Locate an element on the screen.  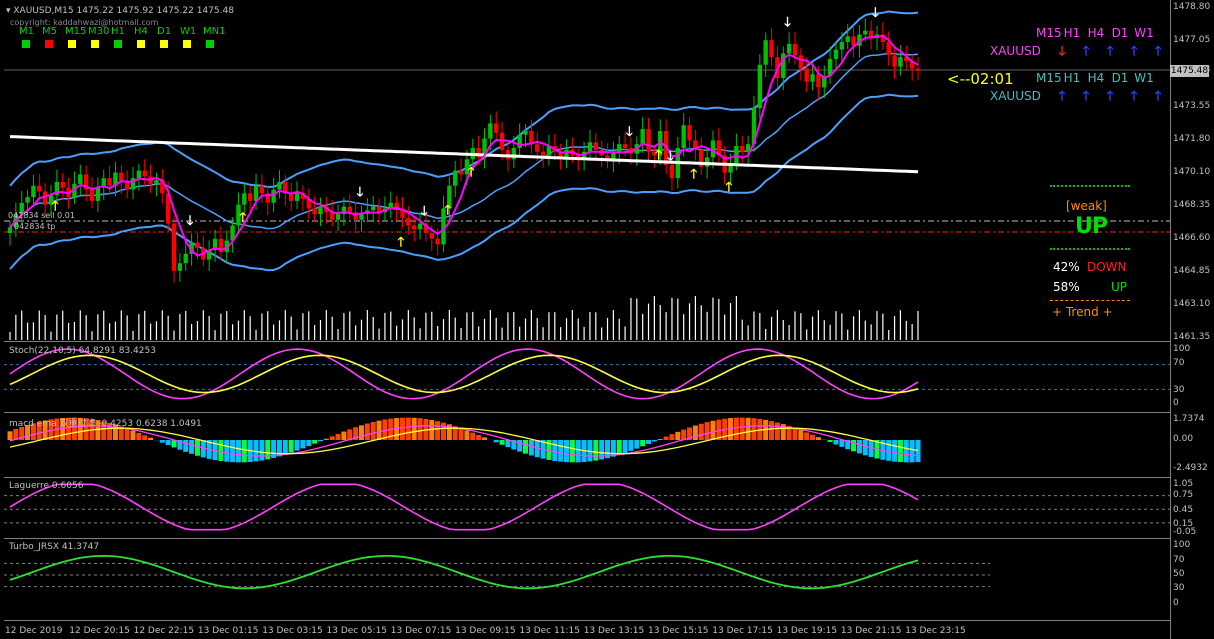
trend-label: + Trend + is located at coordinates (1082, 312).